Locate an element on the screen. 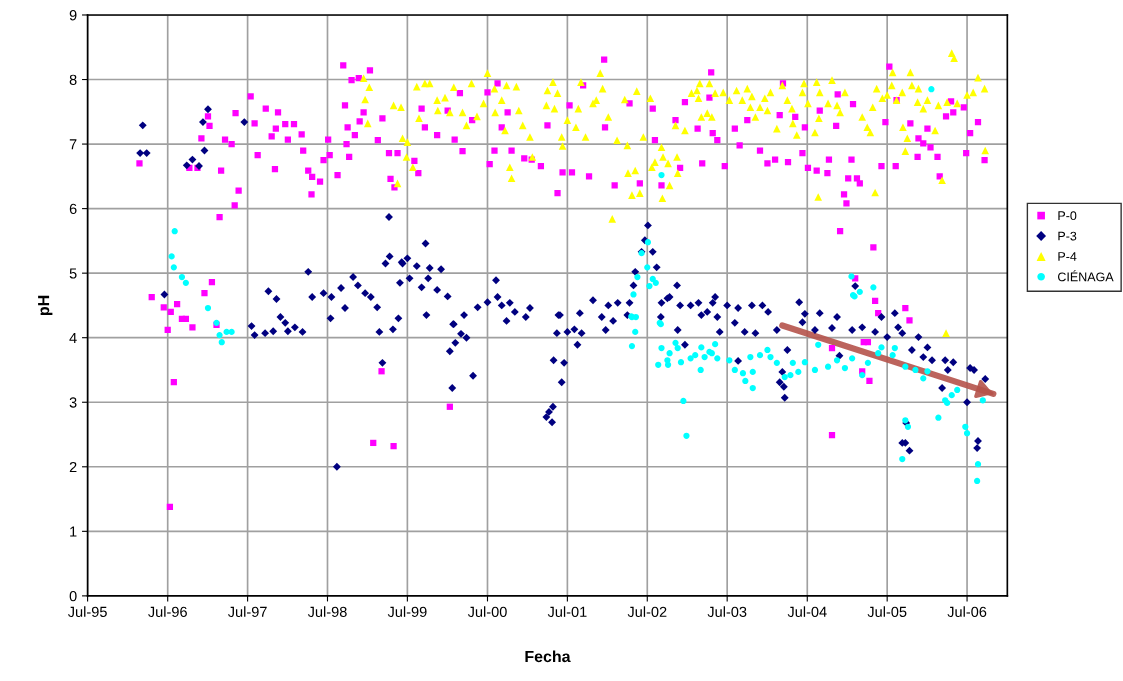 This screenshot has width=1123, height=681. x-tick-label: Jul-96 is located at coordinates (167, 611).